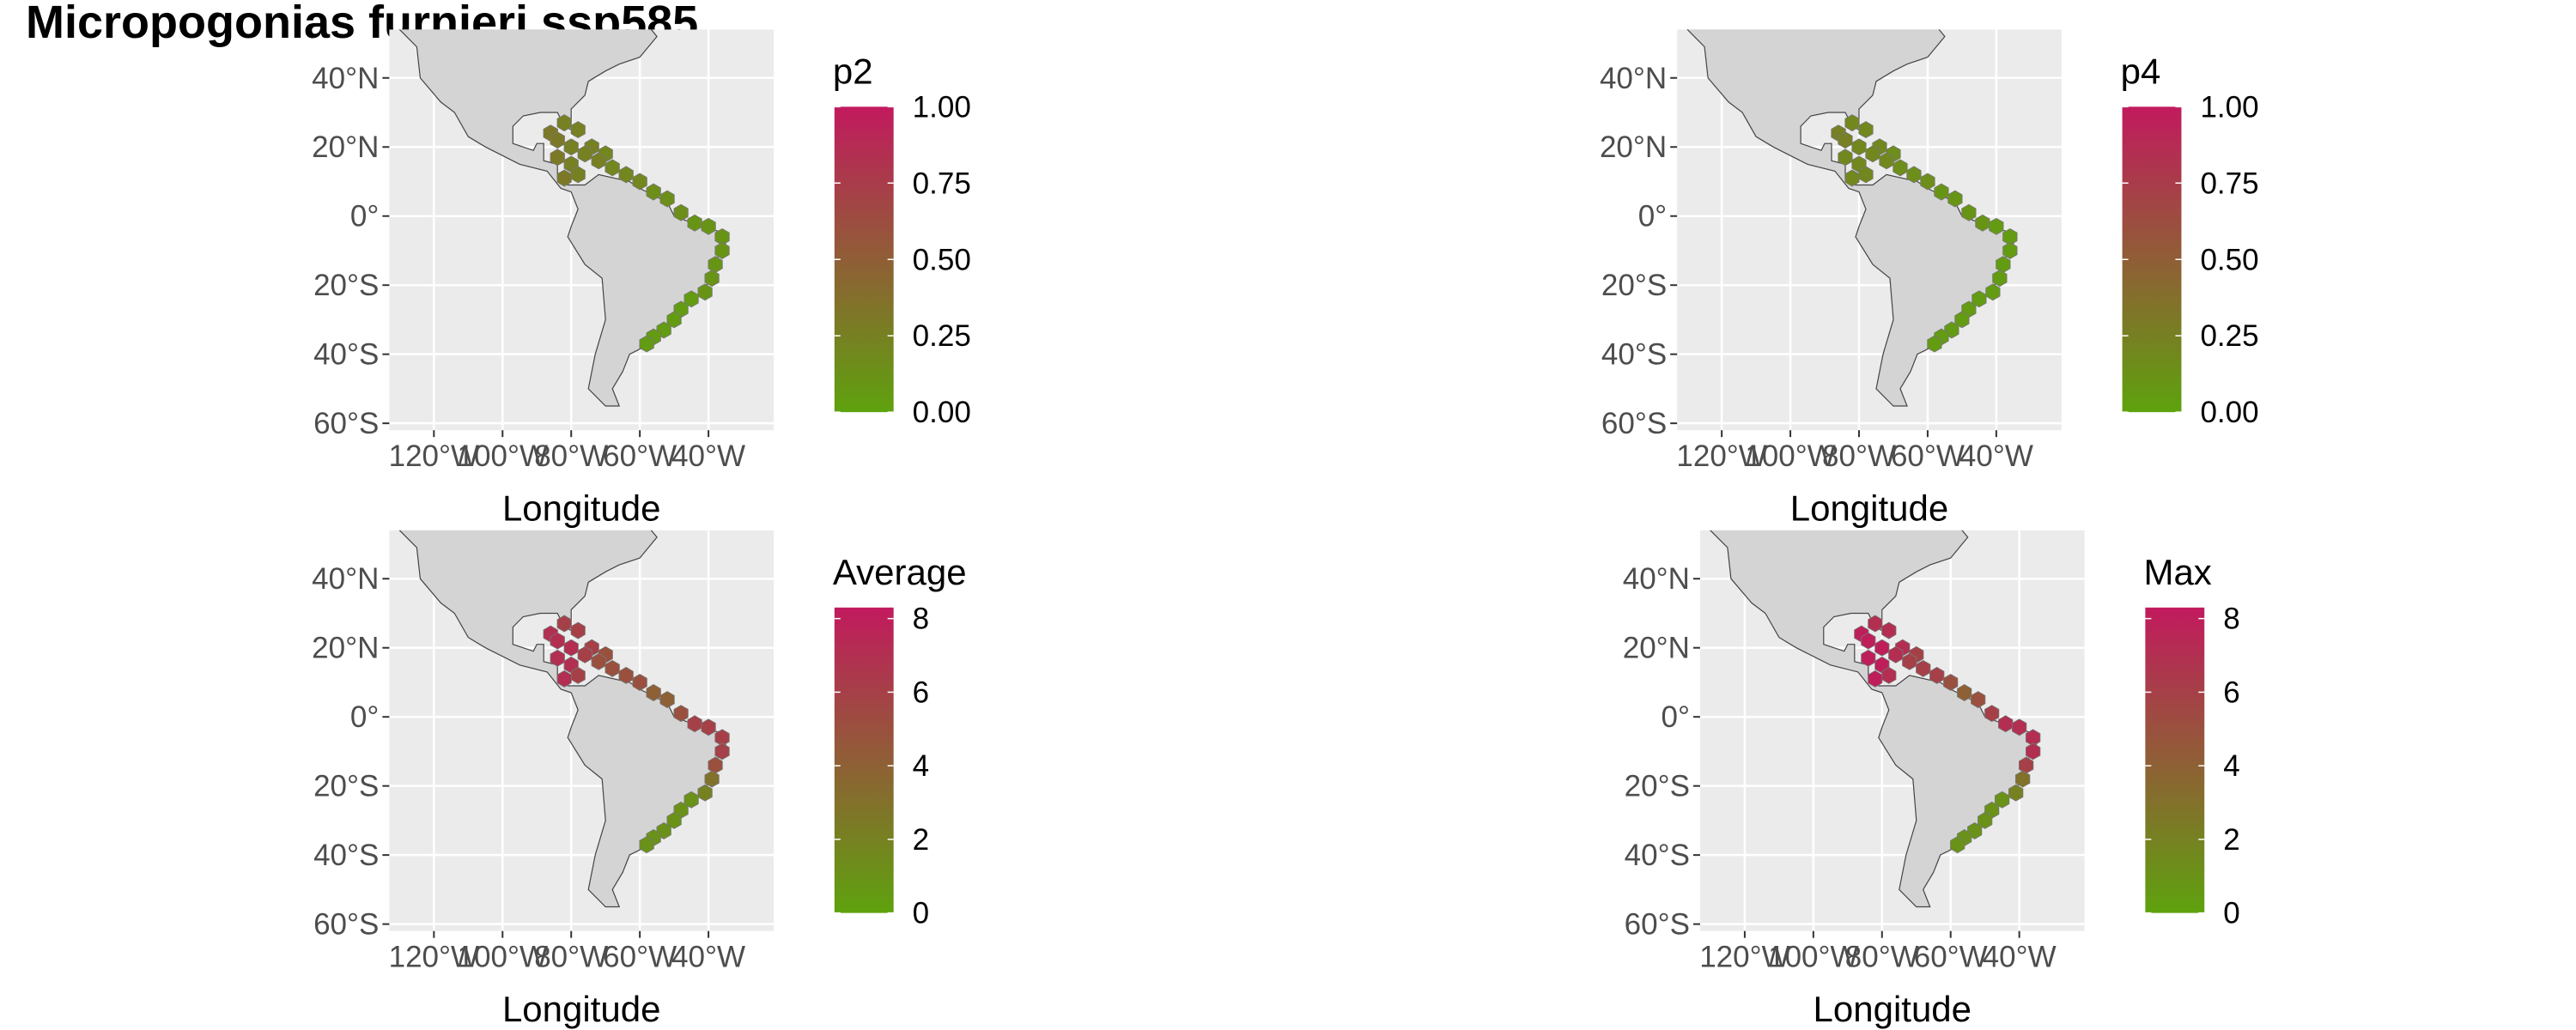 This screenshot has width=2576, height=1030. Describe the element at coordinates (921, 619) in the screenshot. I see `colorbar-tick-label: 8` at that location.